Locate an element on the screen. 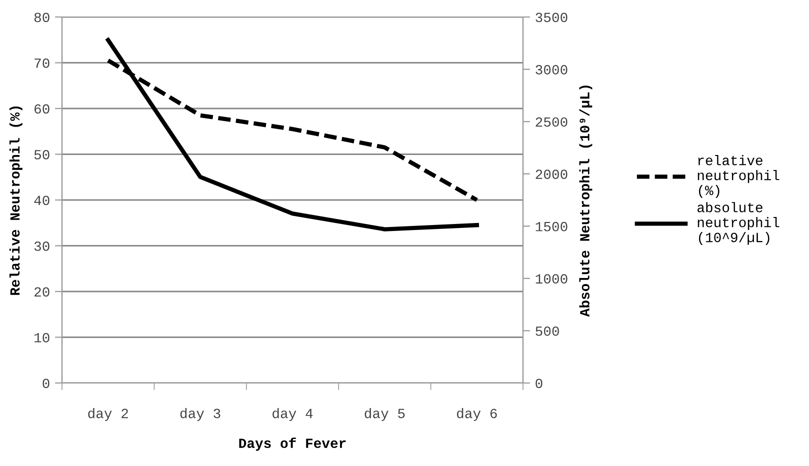 The height and width of the screenshot is (466, 809). y-tick-label: 80 is located at coordinates (42, 17).